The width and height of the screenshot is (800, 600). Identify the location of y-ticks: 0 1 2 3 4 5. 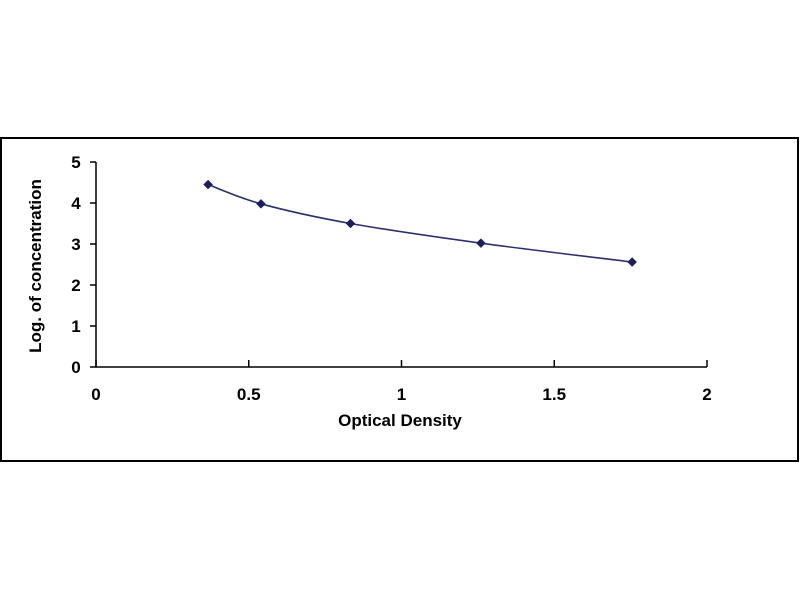
(83, 265).